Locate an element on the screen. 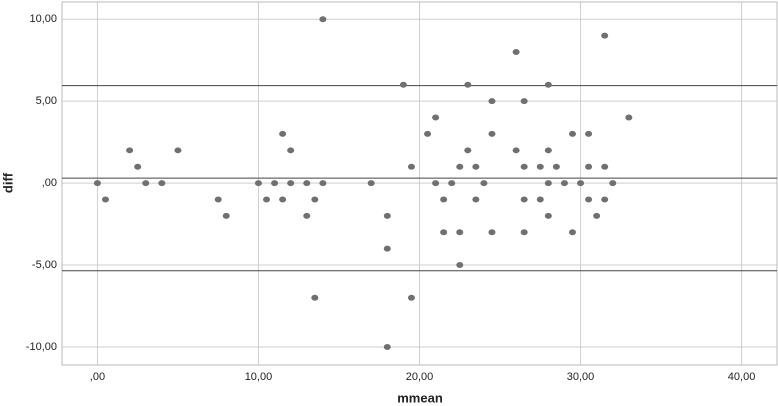 This screenshot has width=778, height=406. x-tick-label: 40,00 is located at coordinates (742, 377).